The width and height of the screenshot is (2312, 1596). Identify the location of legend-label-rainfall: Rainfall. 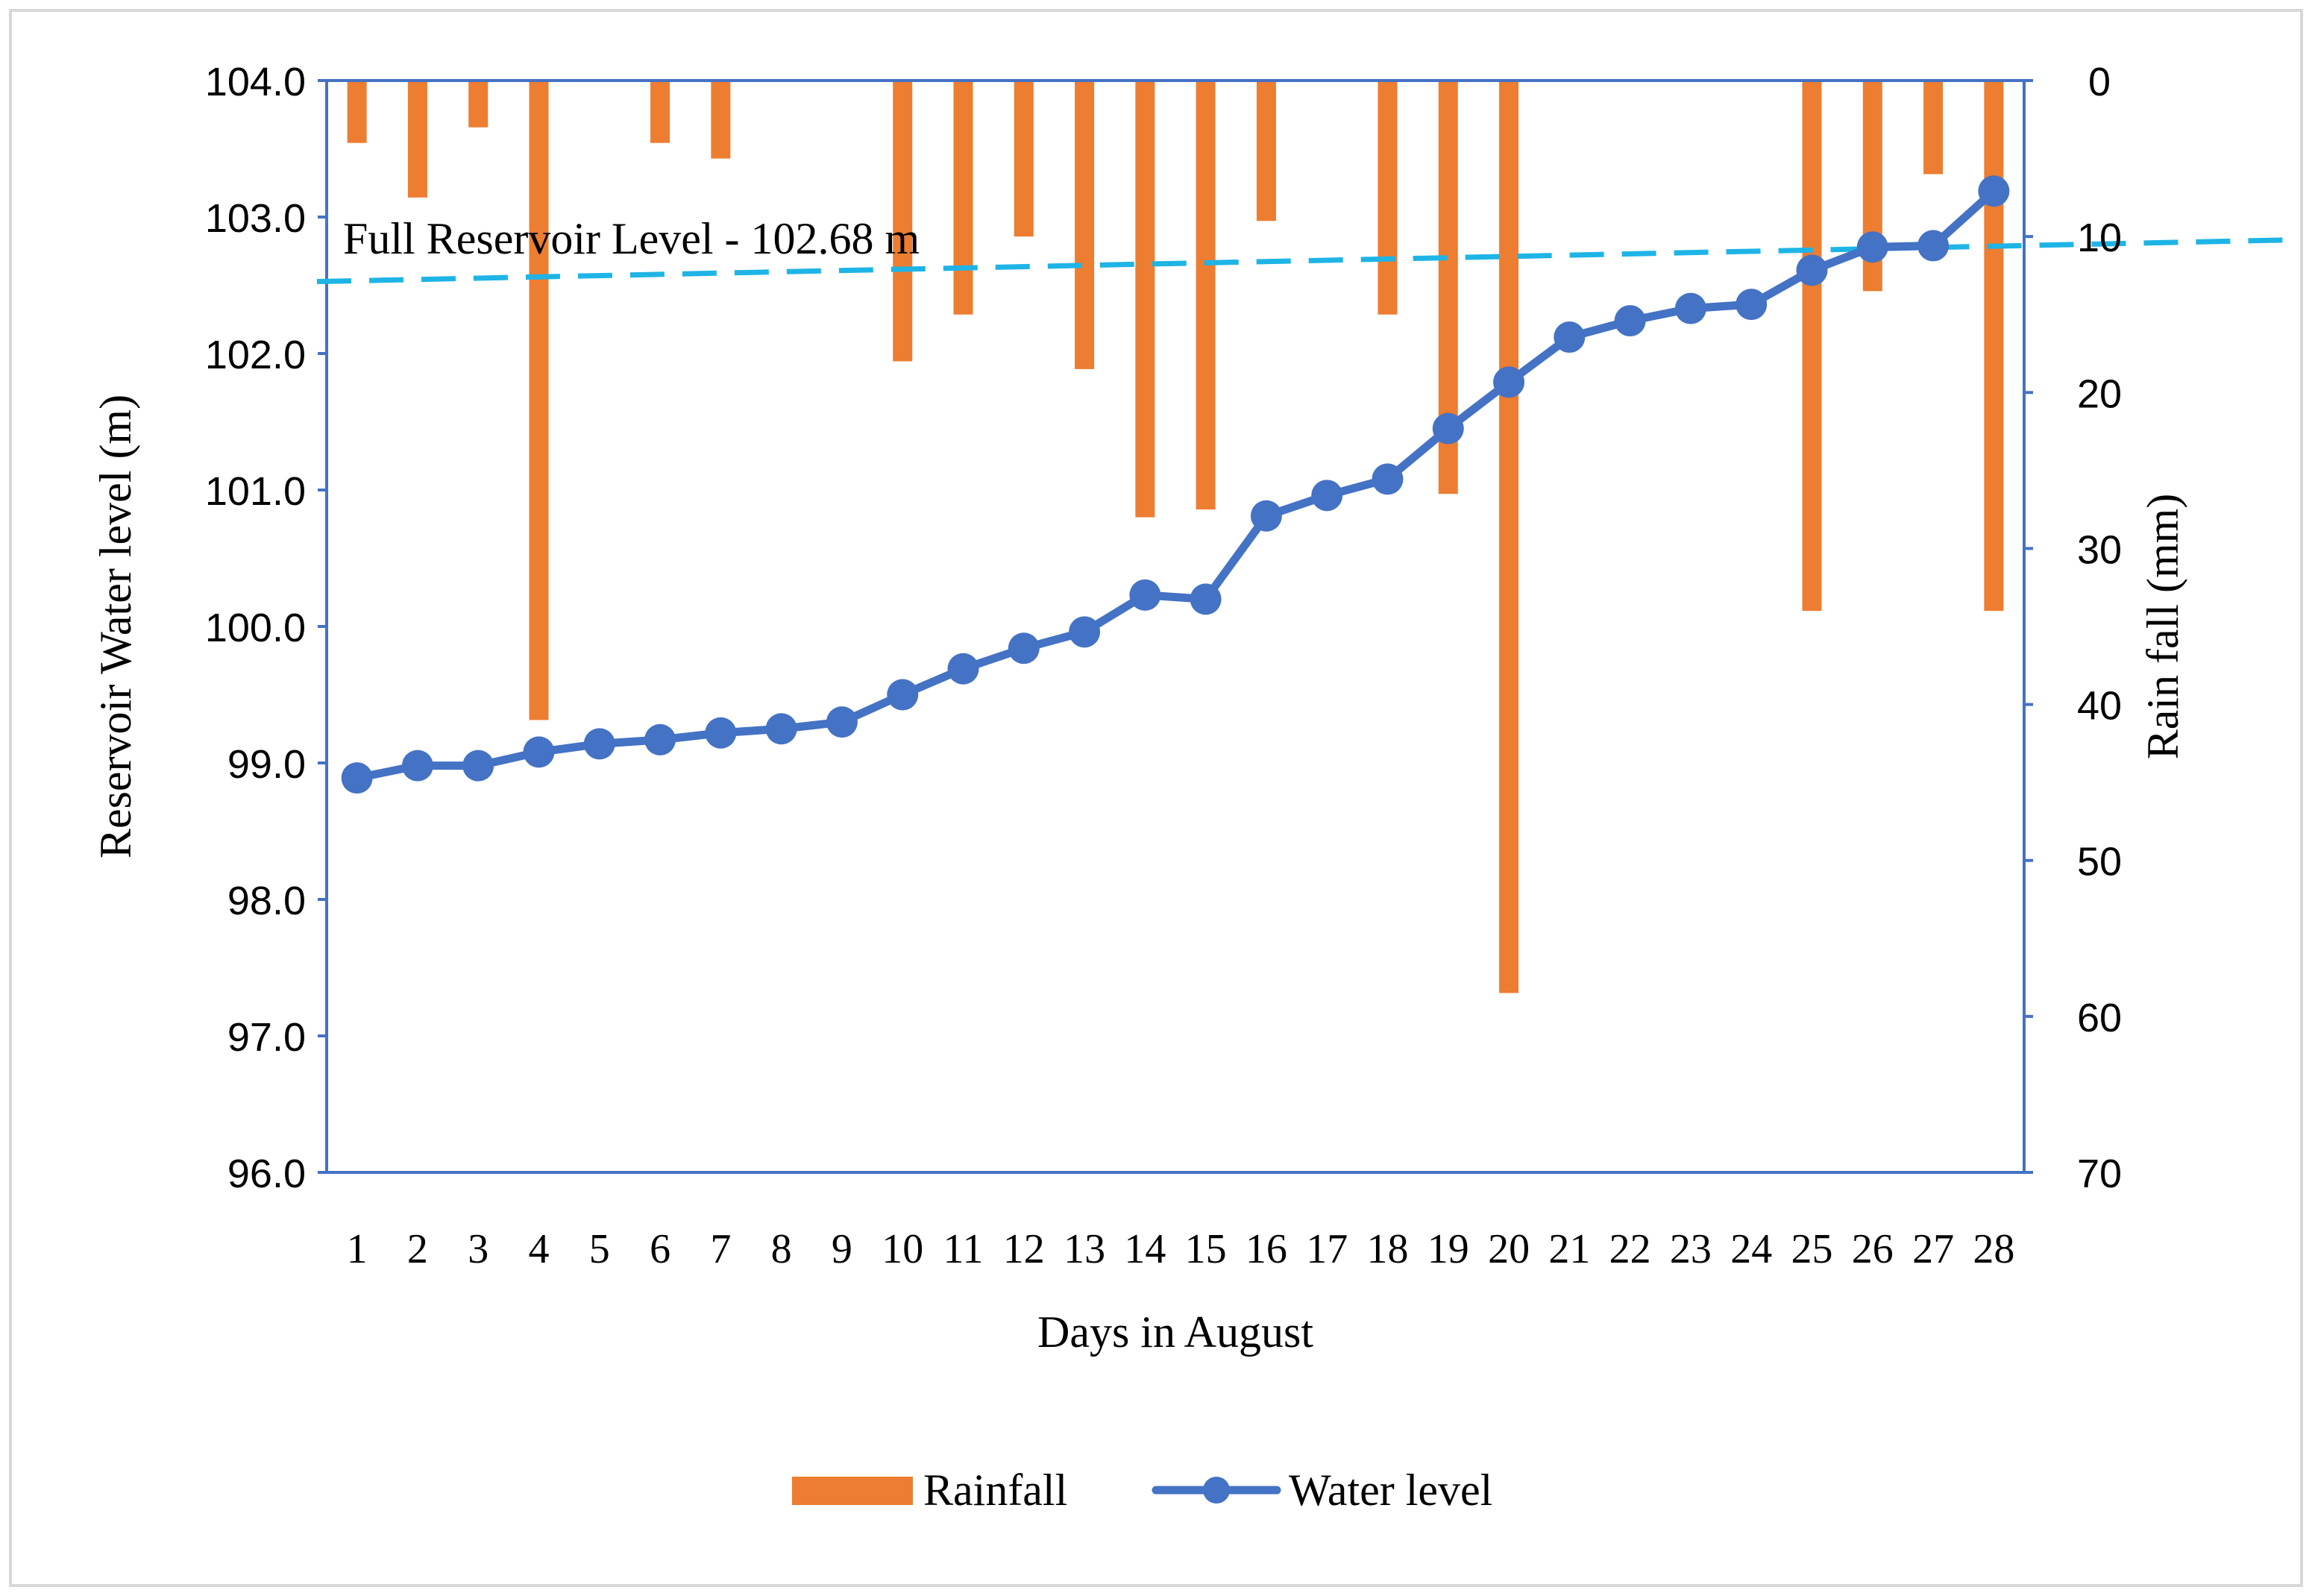
(995, 1490).